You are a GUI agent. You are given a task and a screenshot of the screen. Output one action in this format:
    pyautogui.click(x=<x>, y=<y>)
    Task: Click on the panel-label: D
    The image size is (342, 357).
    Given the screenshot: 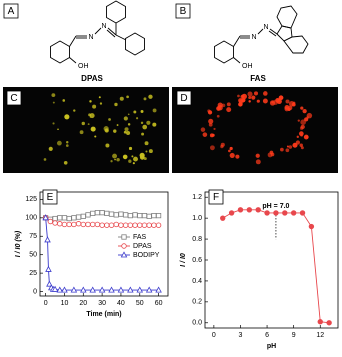 What is the action you would take?
    pyautogui.click(x=183, y=98)
    